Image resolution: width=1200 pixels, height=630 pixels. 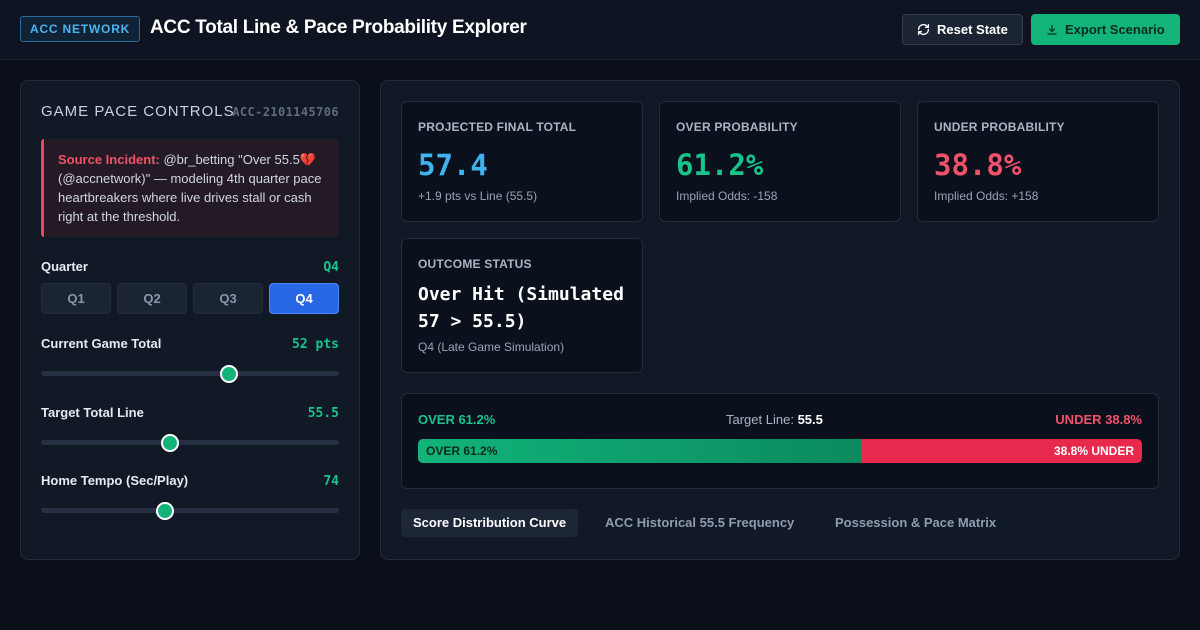 I want to click on projected-total-value: 57.4, so click(x=453, y=165).